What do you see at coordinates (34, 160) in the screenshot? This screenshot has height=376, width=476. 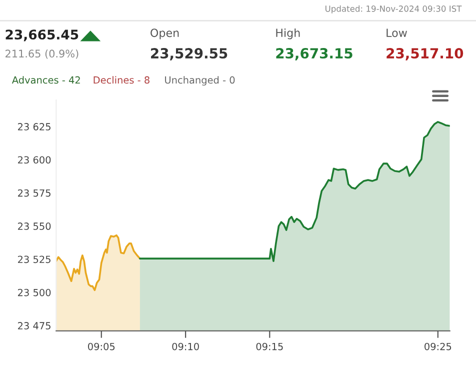 I see `y-tick-label: 23 600` at bounding box center [34, 160].